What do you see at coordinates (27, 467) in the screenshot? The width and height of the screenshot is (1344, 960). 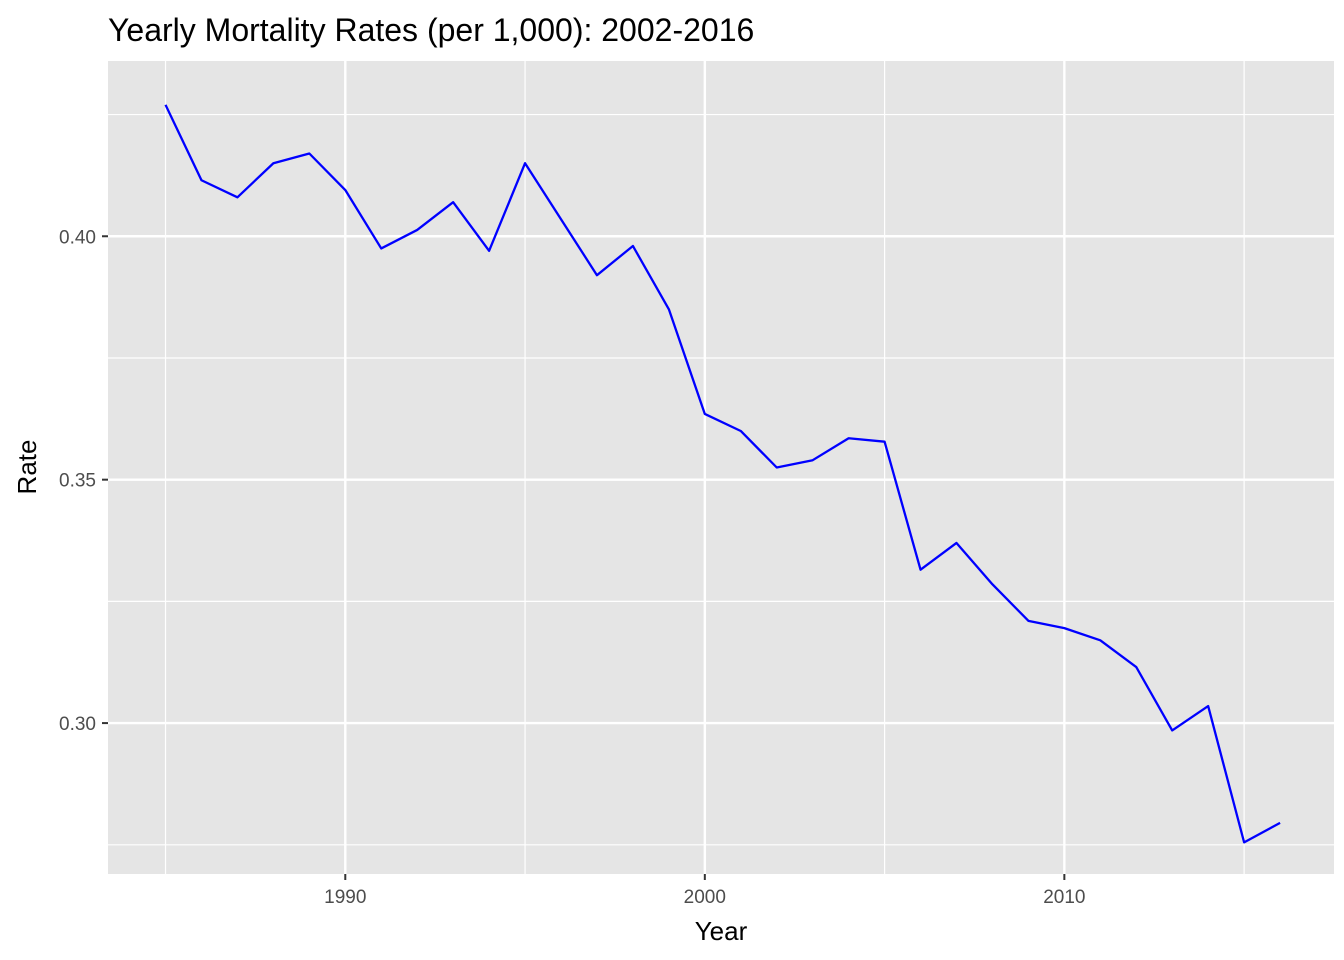 I see `y-axis-title: Rate` at bounding box center [27, 467].